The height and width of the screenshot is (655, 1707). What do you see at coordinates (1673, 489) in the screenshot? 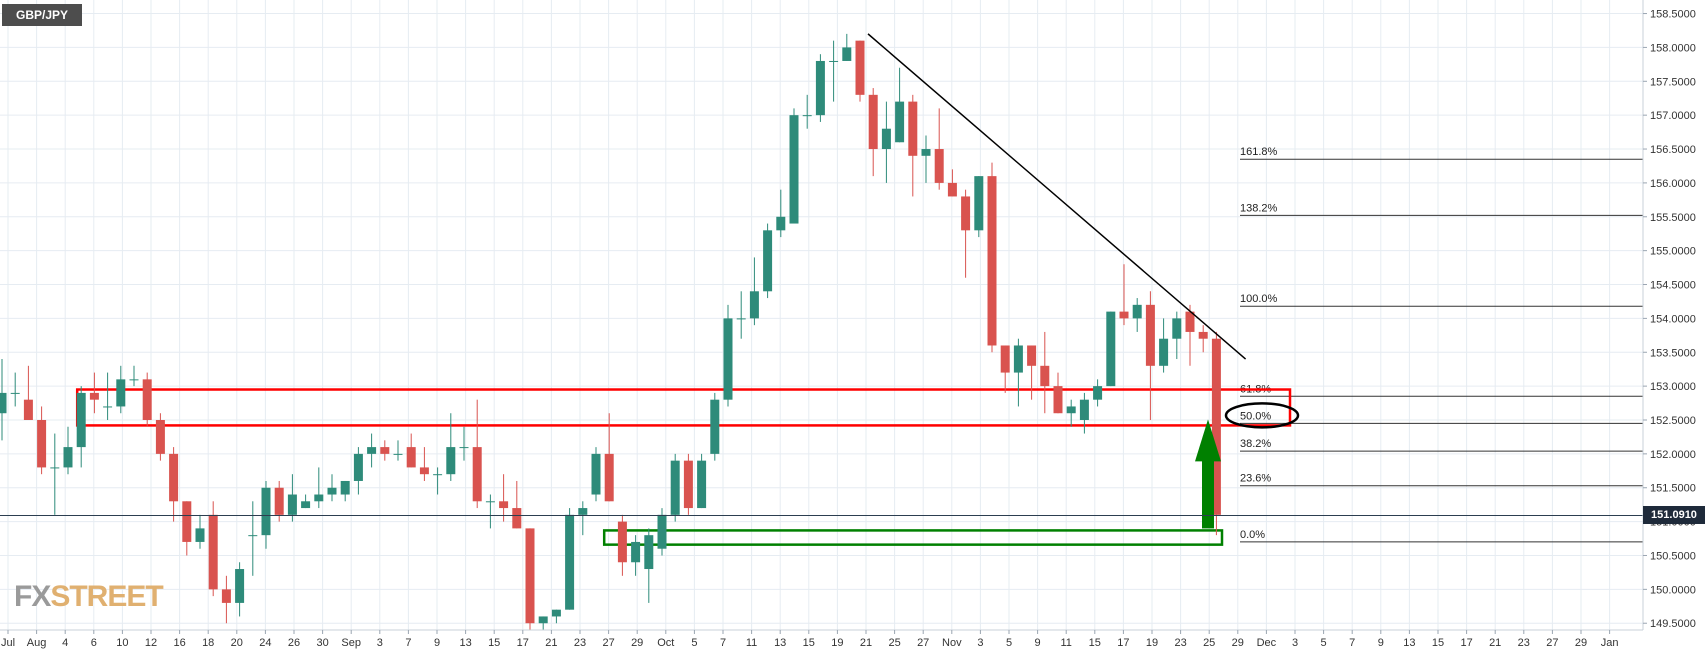
I see `price-tick-label: 151.5000` at bounding box center [1673, 489].